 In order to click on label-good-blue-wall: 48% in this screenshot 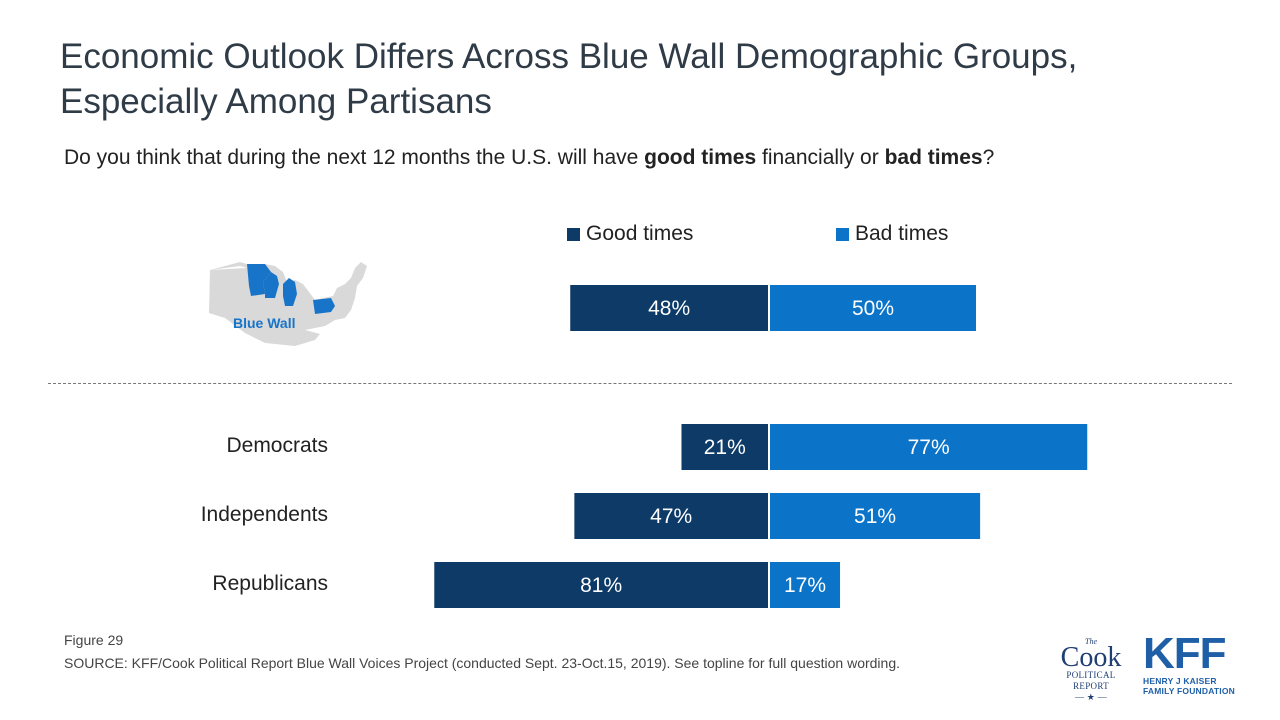, I will do `click(669, 308)`.